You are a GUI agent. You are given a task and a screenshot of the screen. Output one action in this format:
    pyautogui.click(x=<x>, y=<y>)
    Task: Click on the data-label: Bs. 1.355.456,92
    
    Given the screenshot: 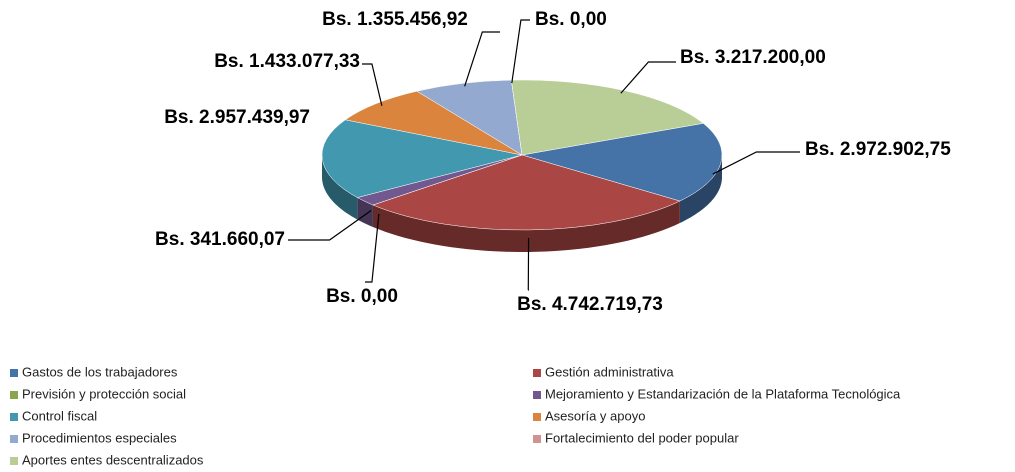 What is the action you would take?
    pyautogui.click(x=395, y=19)
    